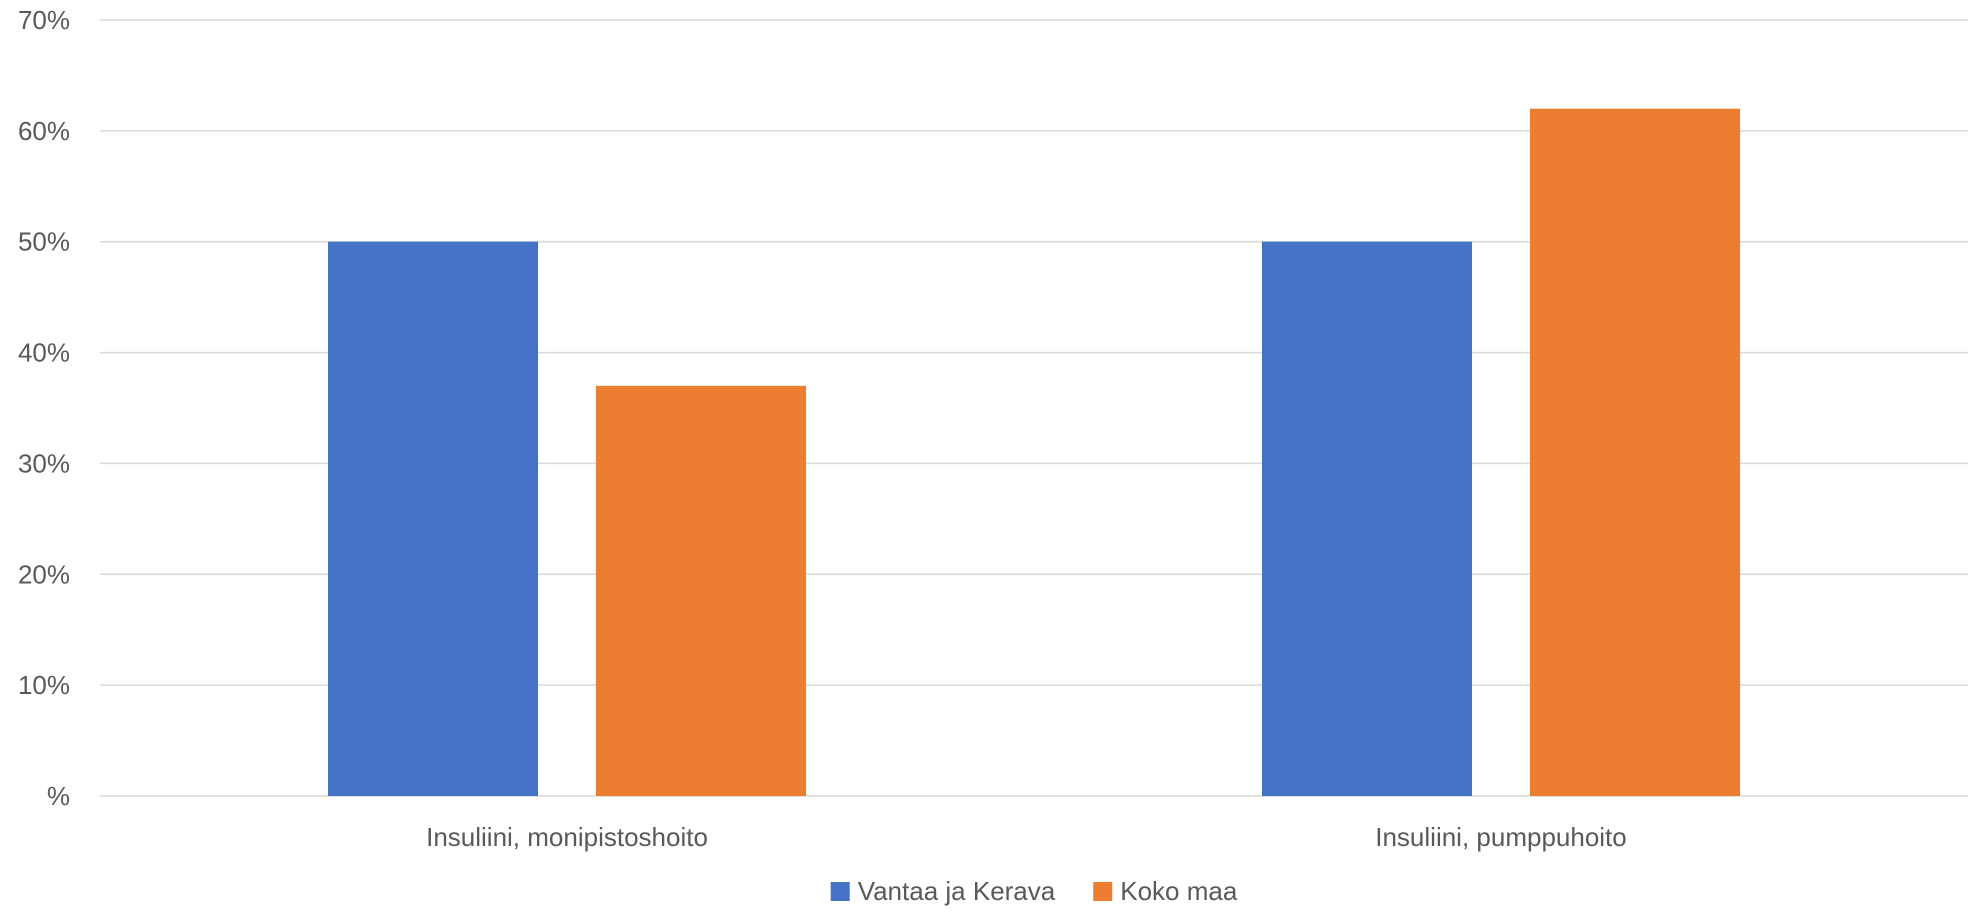 The height and width of the screenshot is (916, 1968). Describe the element at coordinates (567, 837) in the screenshot. I see `x-category-label: Insuliini, monipistoshoito` at that location.